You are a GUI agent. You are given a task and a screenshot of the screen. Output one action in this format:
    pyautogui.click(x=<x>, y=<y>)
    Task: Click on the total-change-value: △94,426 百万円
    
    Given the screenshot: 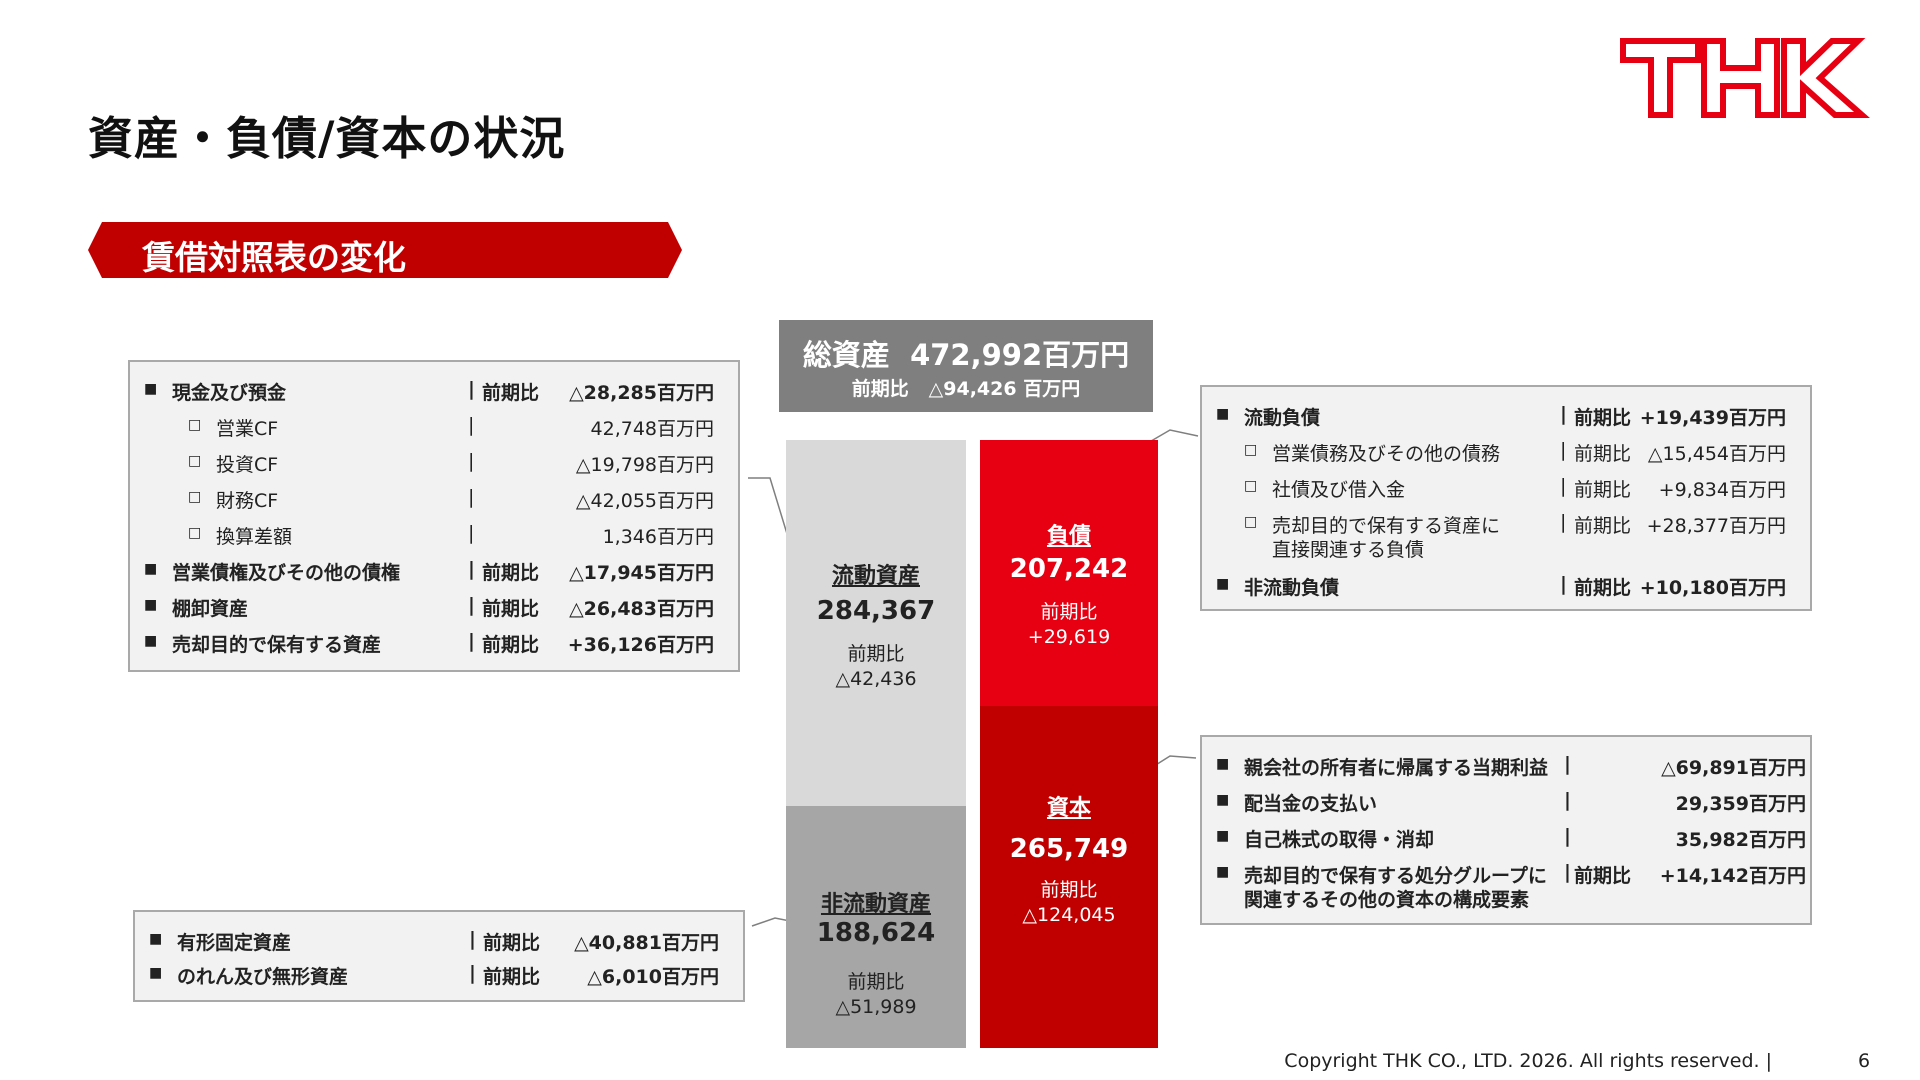 What is the action you would take?
    pyautogui.click(x=1004, y=389)
    